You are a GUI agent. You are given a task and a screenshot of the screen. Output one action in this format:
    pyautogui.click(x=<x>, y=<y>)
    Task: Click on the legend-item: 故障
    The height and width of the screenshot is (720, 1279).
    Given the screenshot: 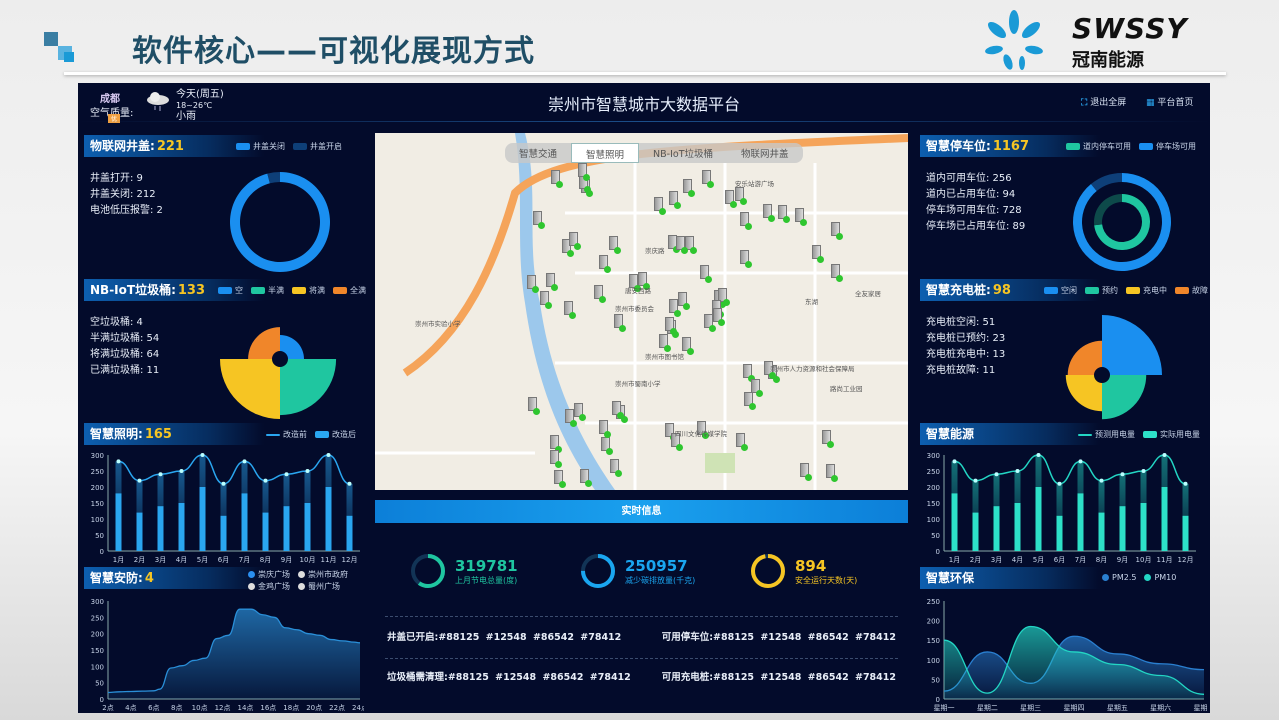 What is the action you would take?
    pyautogui.click(x=1191, y=290)
    